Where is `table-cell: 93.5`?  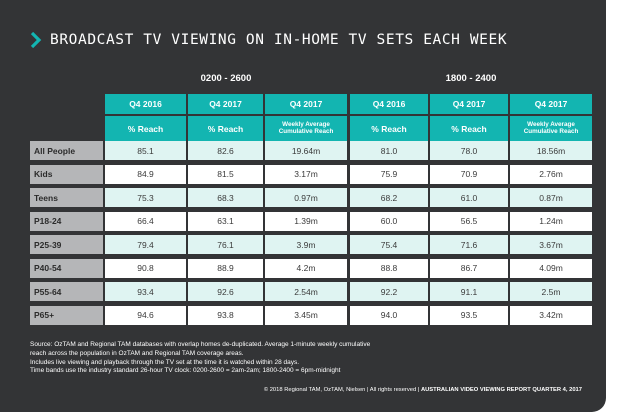 table-cell: 93.5 is located at coordinates (469, 315).